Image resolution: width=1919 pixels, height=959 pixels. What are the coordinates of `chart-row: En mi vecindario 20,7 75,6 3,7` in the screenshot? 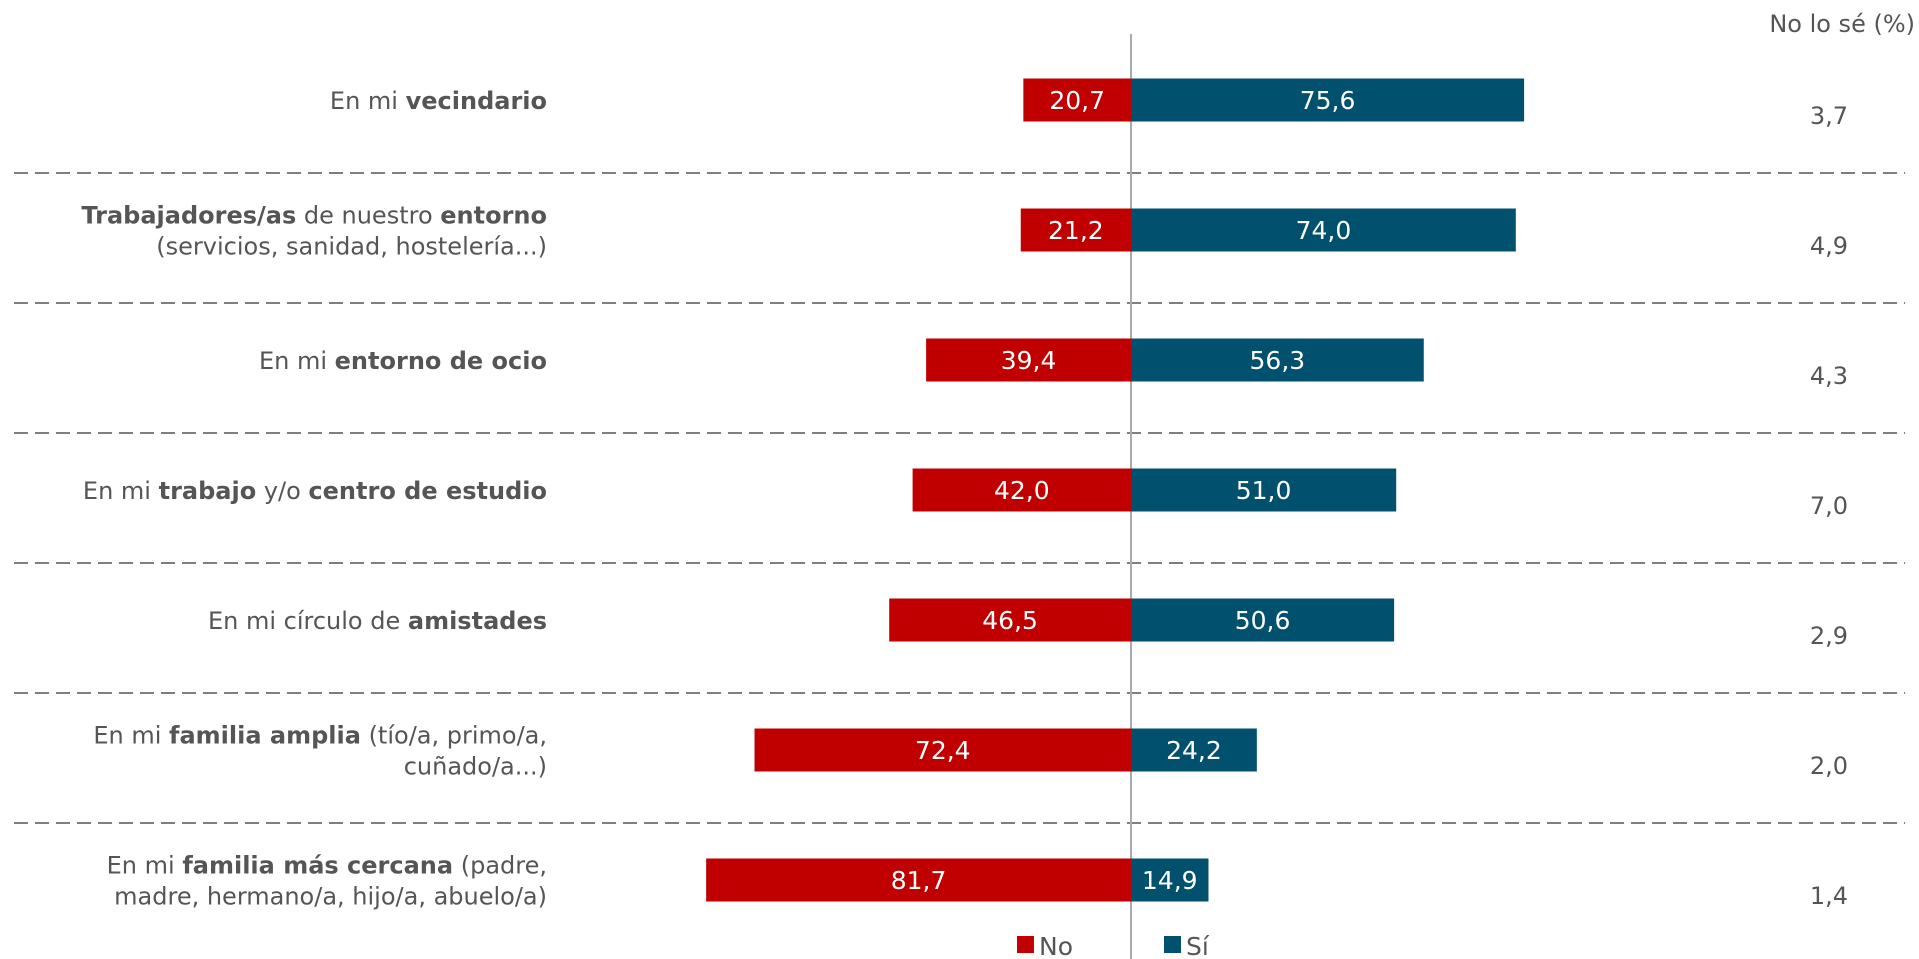 It's located at (1089, 104).